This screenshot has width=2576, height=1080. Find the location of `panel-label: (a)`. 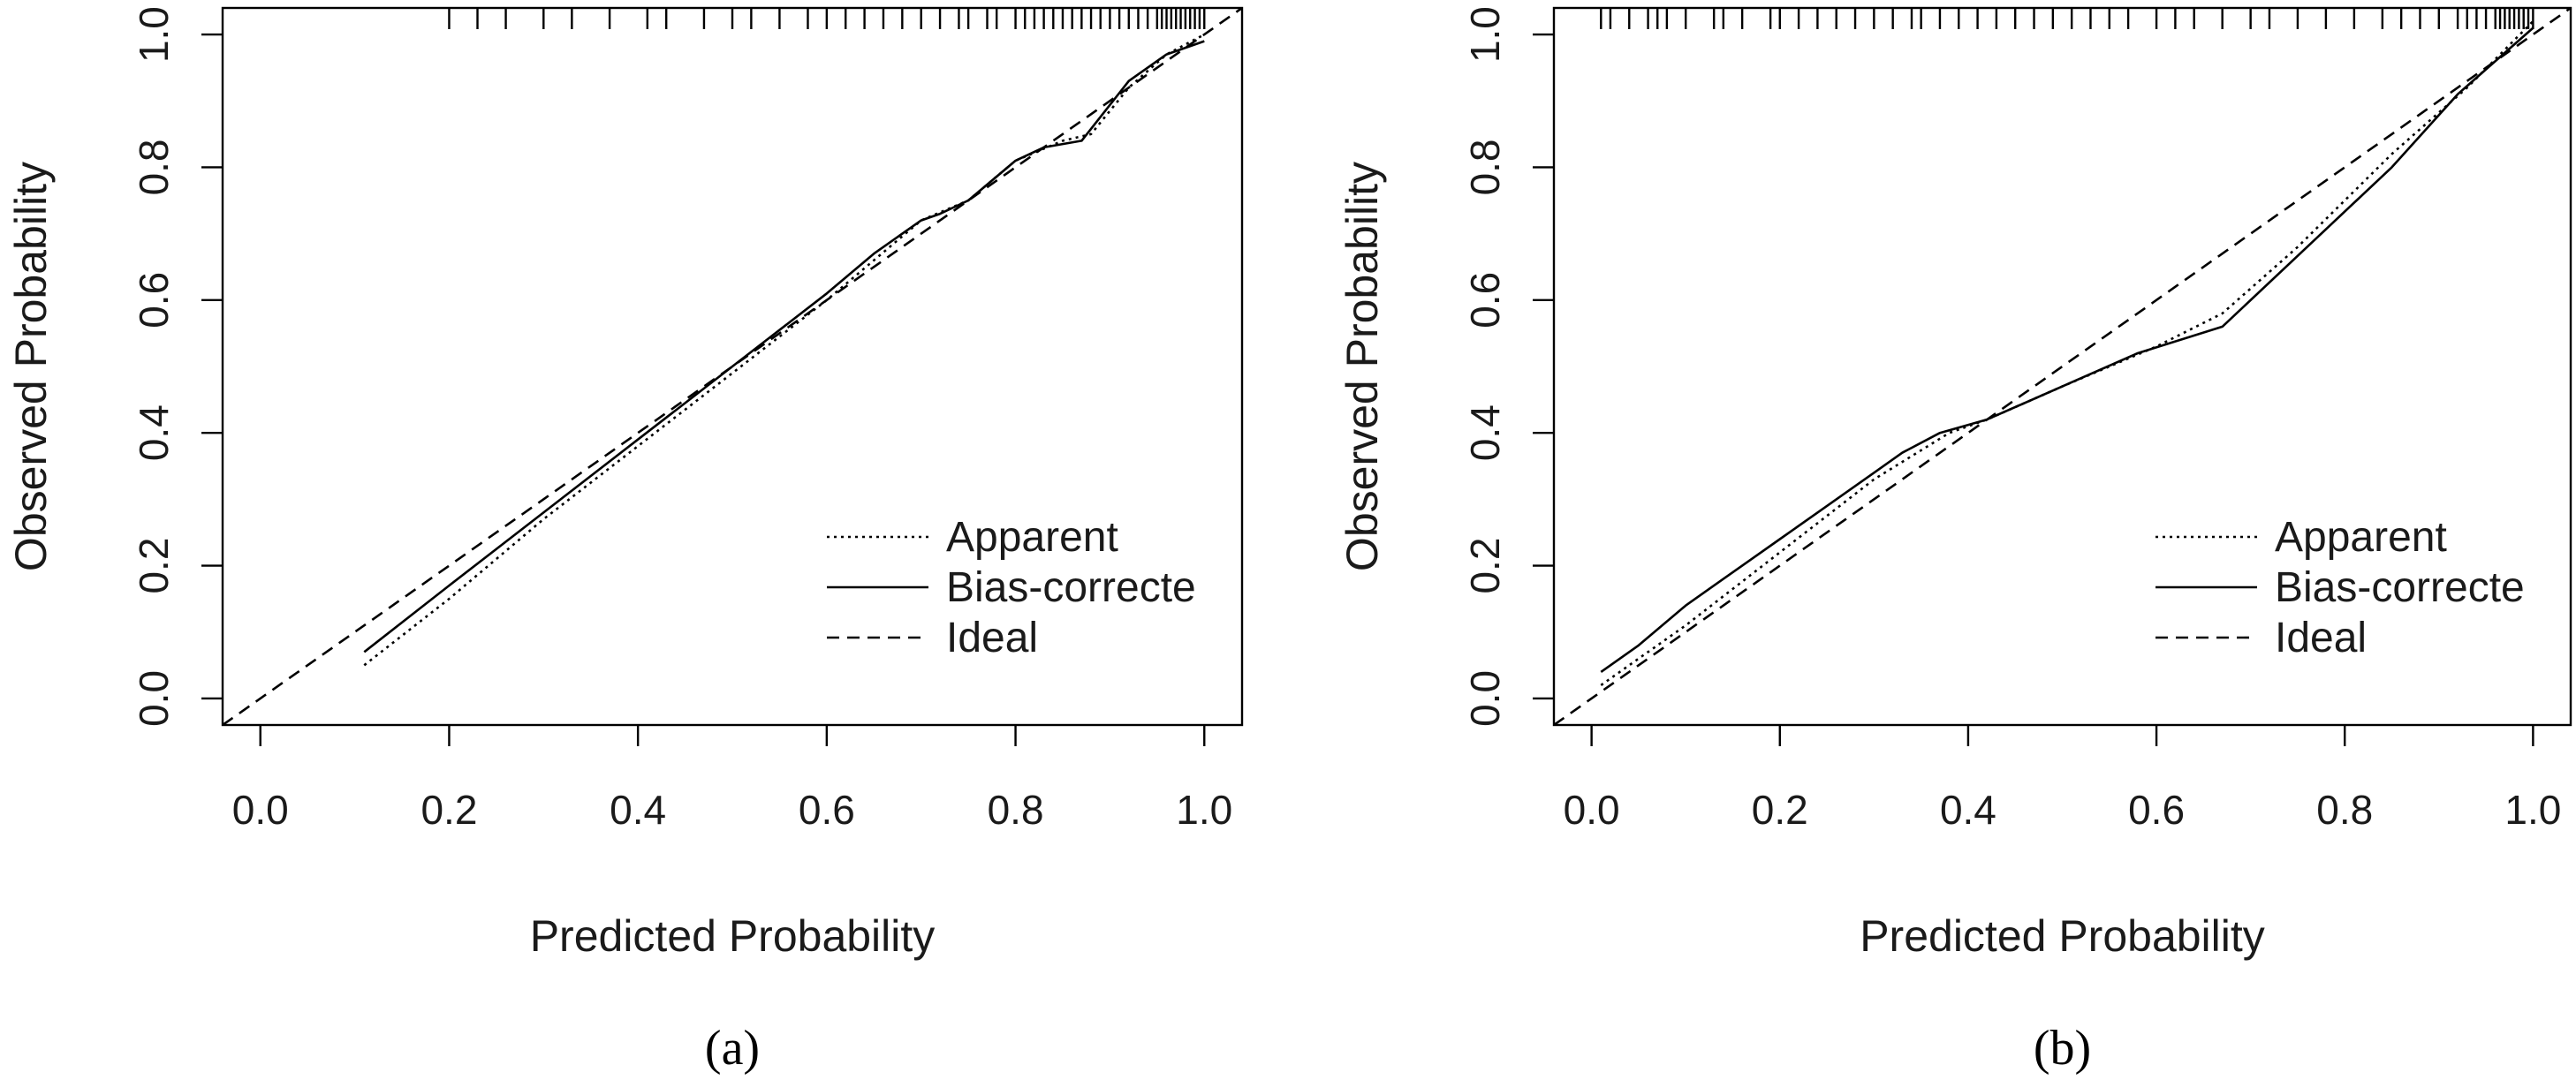

panel-label: (a) is located at coordinates (733, 1048).